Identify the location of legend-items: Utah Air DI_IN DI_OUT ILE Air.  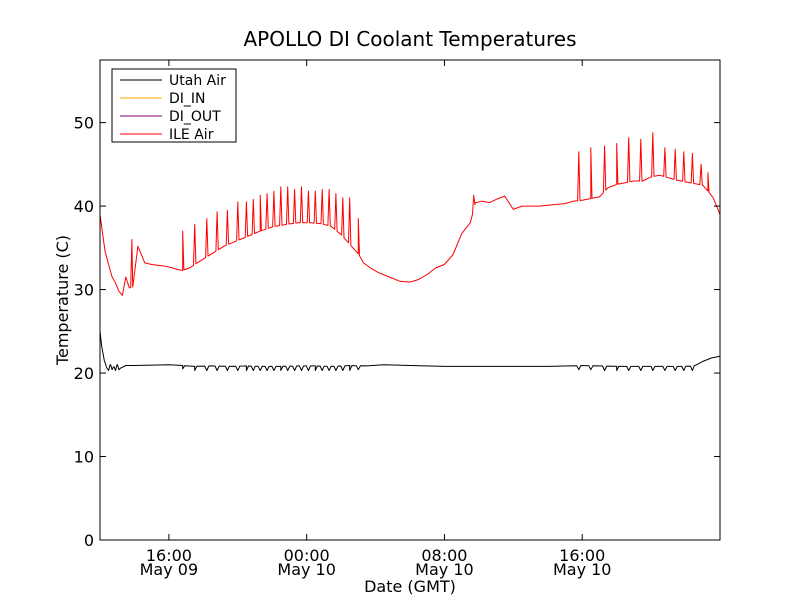
(173, 108).